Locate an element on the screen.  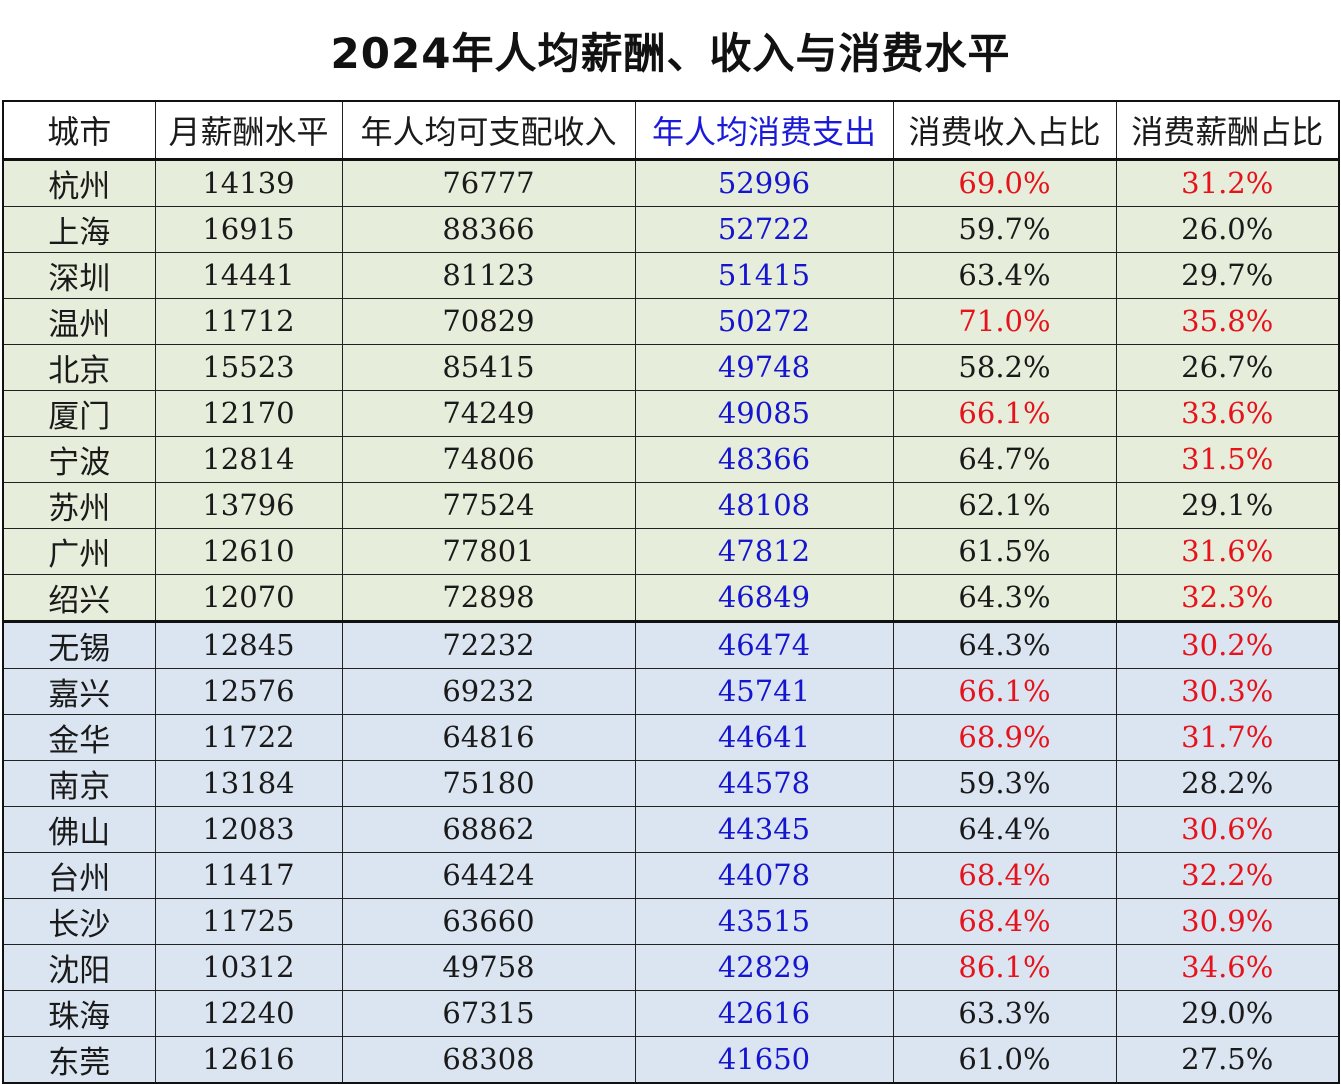
consumption-salary-ratio-cell: 35.8% is located at coordinates (1227, 321).